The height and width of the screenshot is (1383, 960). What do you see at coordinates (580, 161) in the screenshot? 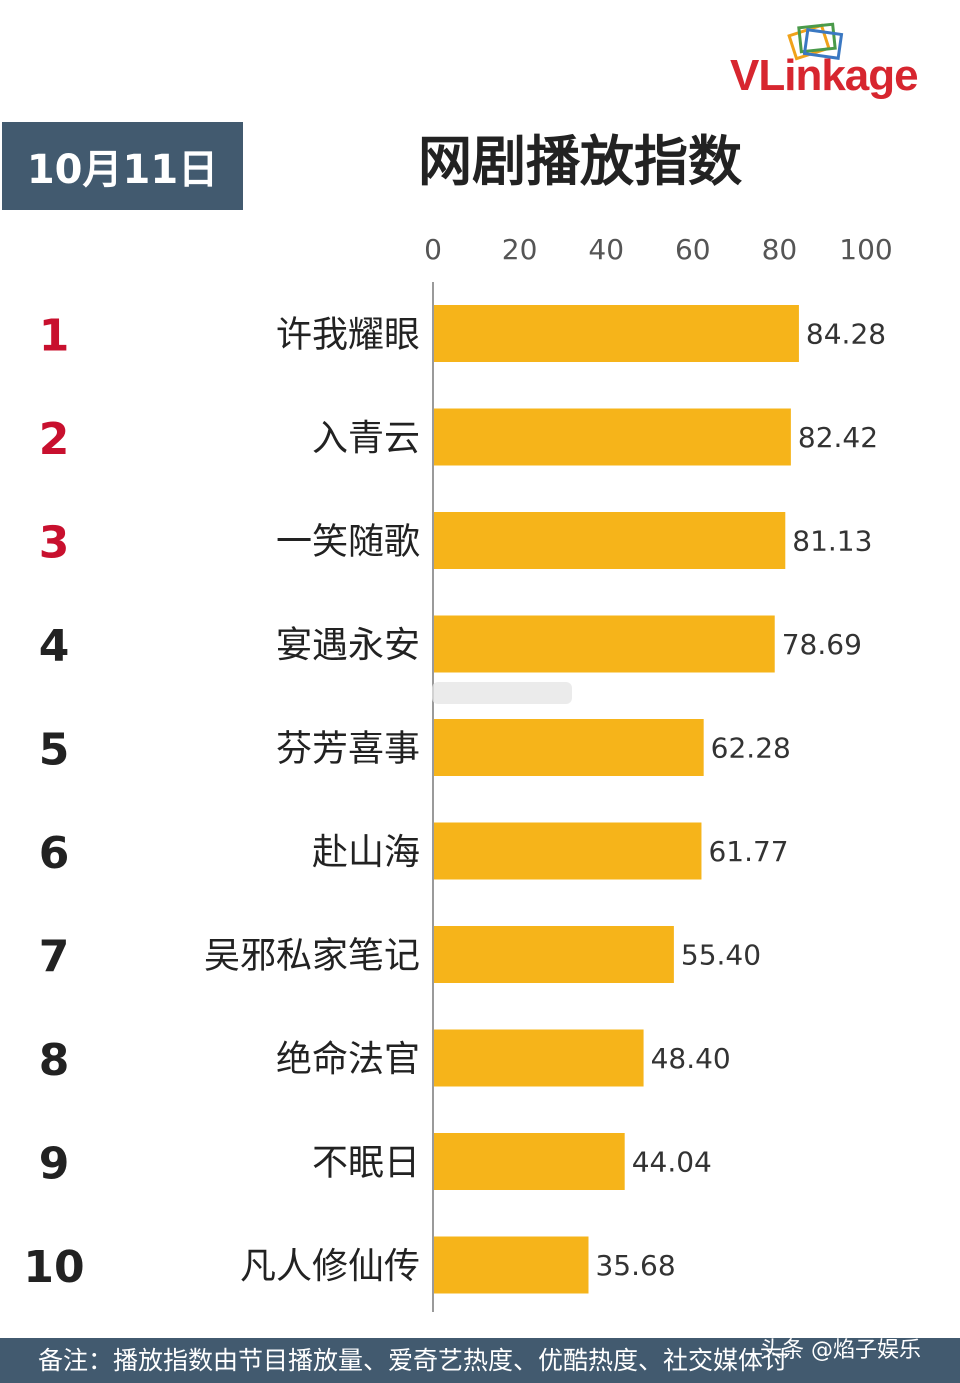
I see `chart-title: 网剧播放指数` at bounding box center [580, 161].